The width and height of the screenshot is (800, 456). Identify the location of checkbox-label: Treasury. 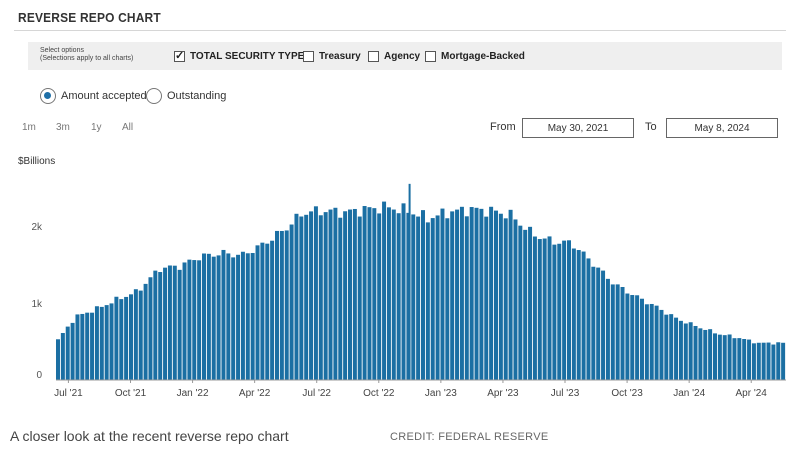
(340, 56).